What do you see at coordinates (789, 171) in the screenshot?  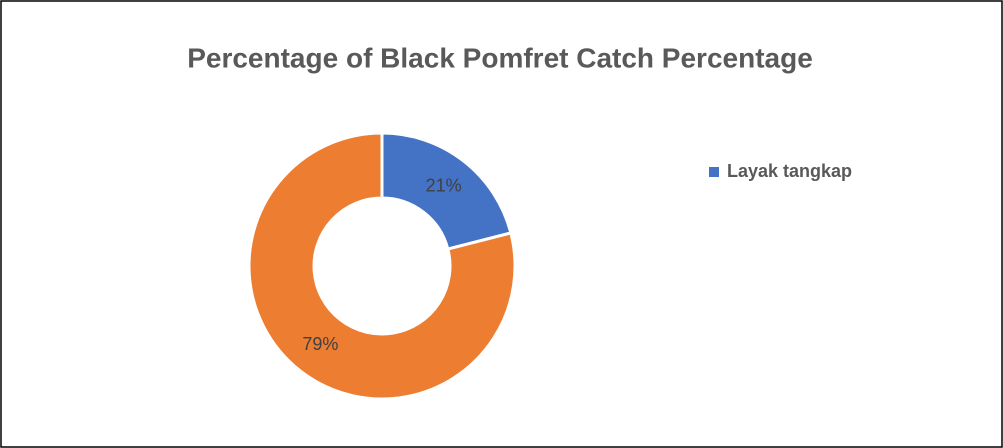 I see `legend-label: Layak tangkap` at bounding box center [789, 171].